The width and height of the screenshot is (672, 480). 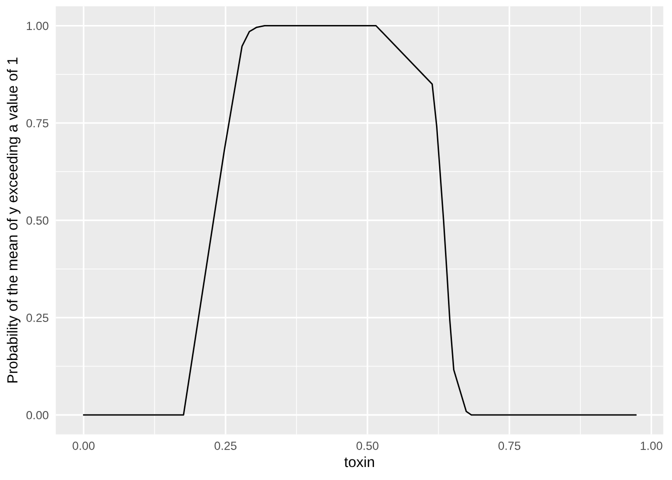 What do you see at coordinates (225, 446) in the screenshot?
I see `x-tick-label: 0.25` at bounding box center [225, 446].